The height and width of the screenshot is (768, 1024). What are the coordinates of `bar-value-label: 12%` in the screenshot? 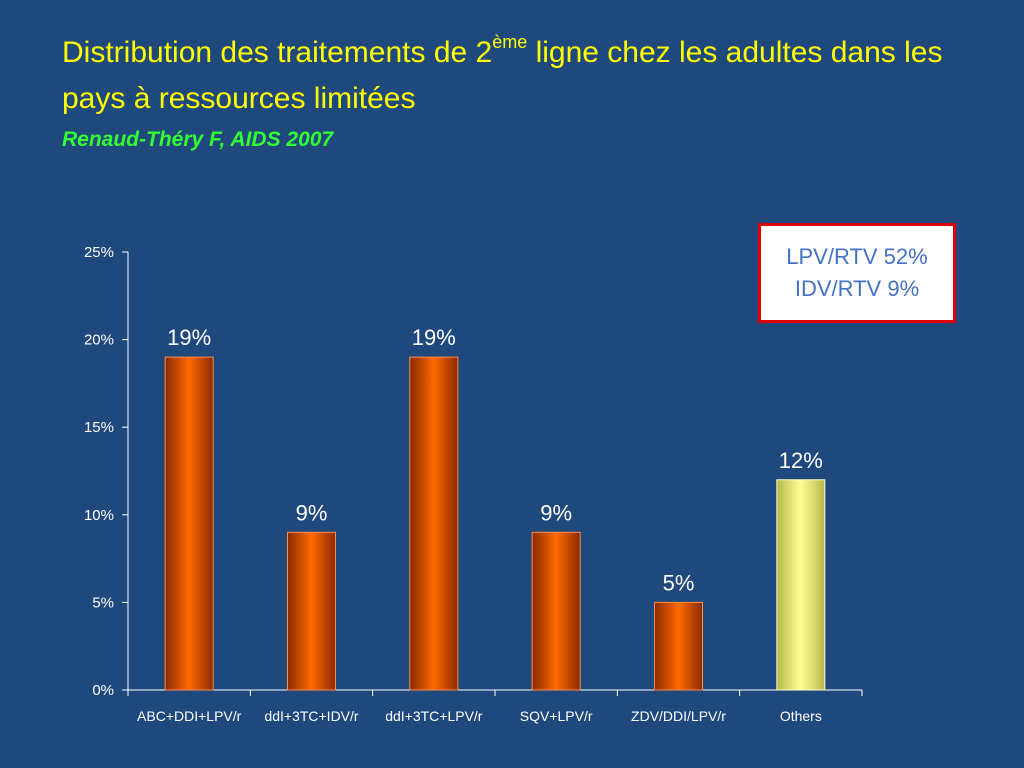 It's located at (801, 460).